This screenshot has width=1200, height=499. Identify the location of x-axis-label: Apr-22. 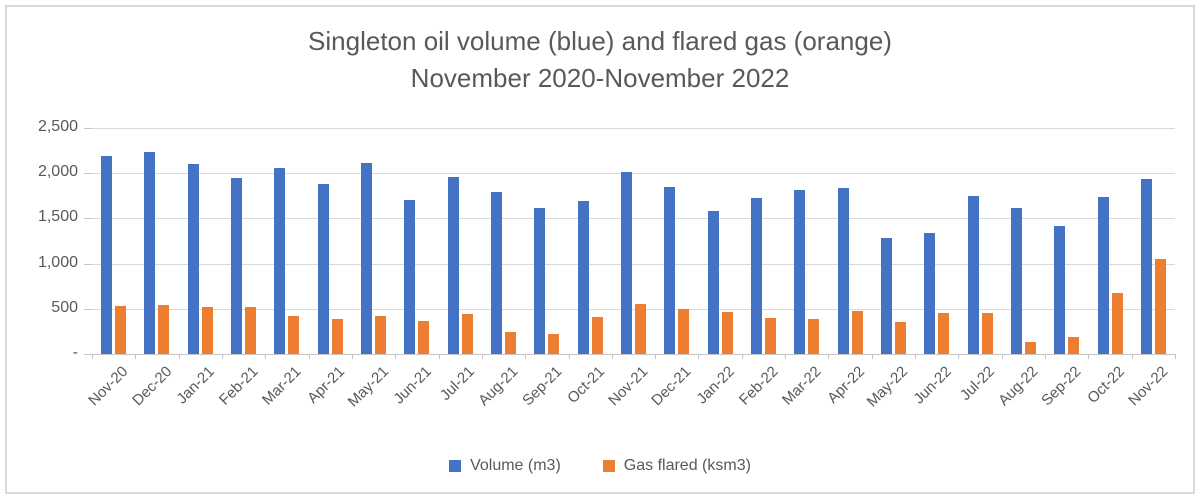
(846, 385).